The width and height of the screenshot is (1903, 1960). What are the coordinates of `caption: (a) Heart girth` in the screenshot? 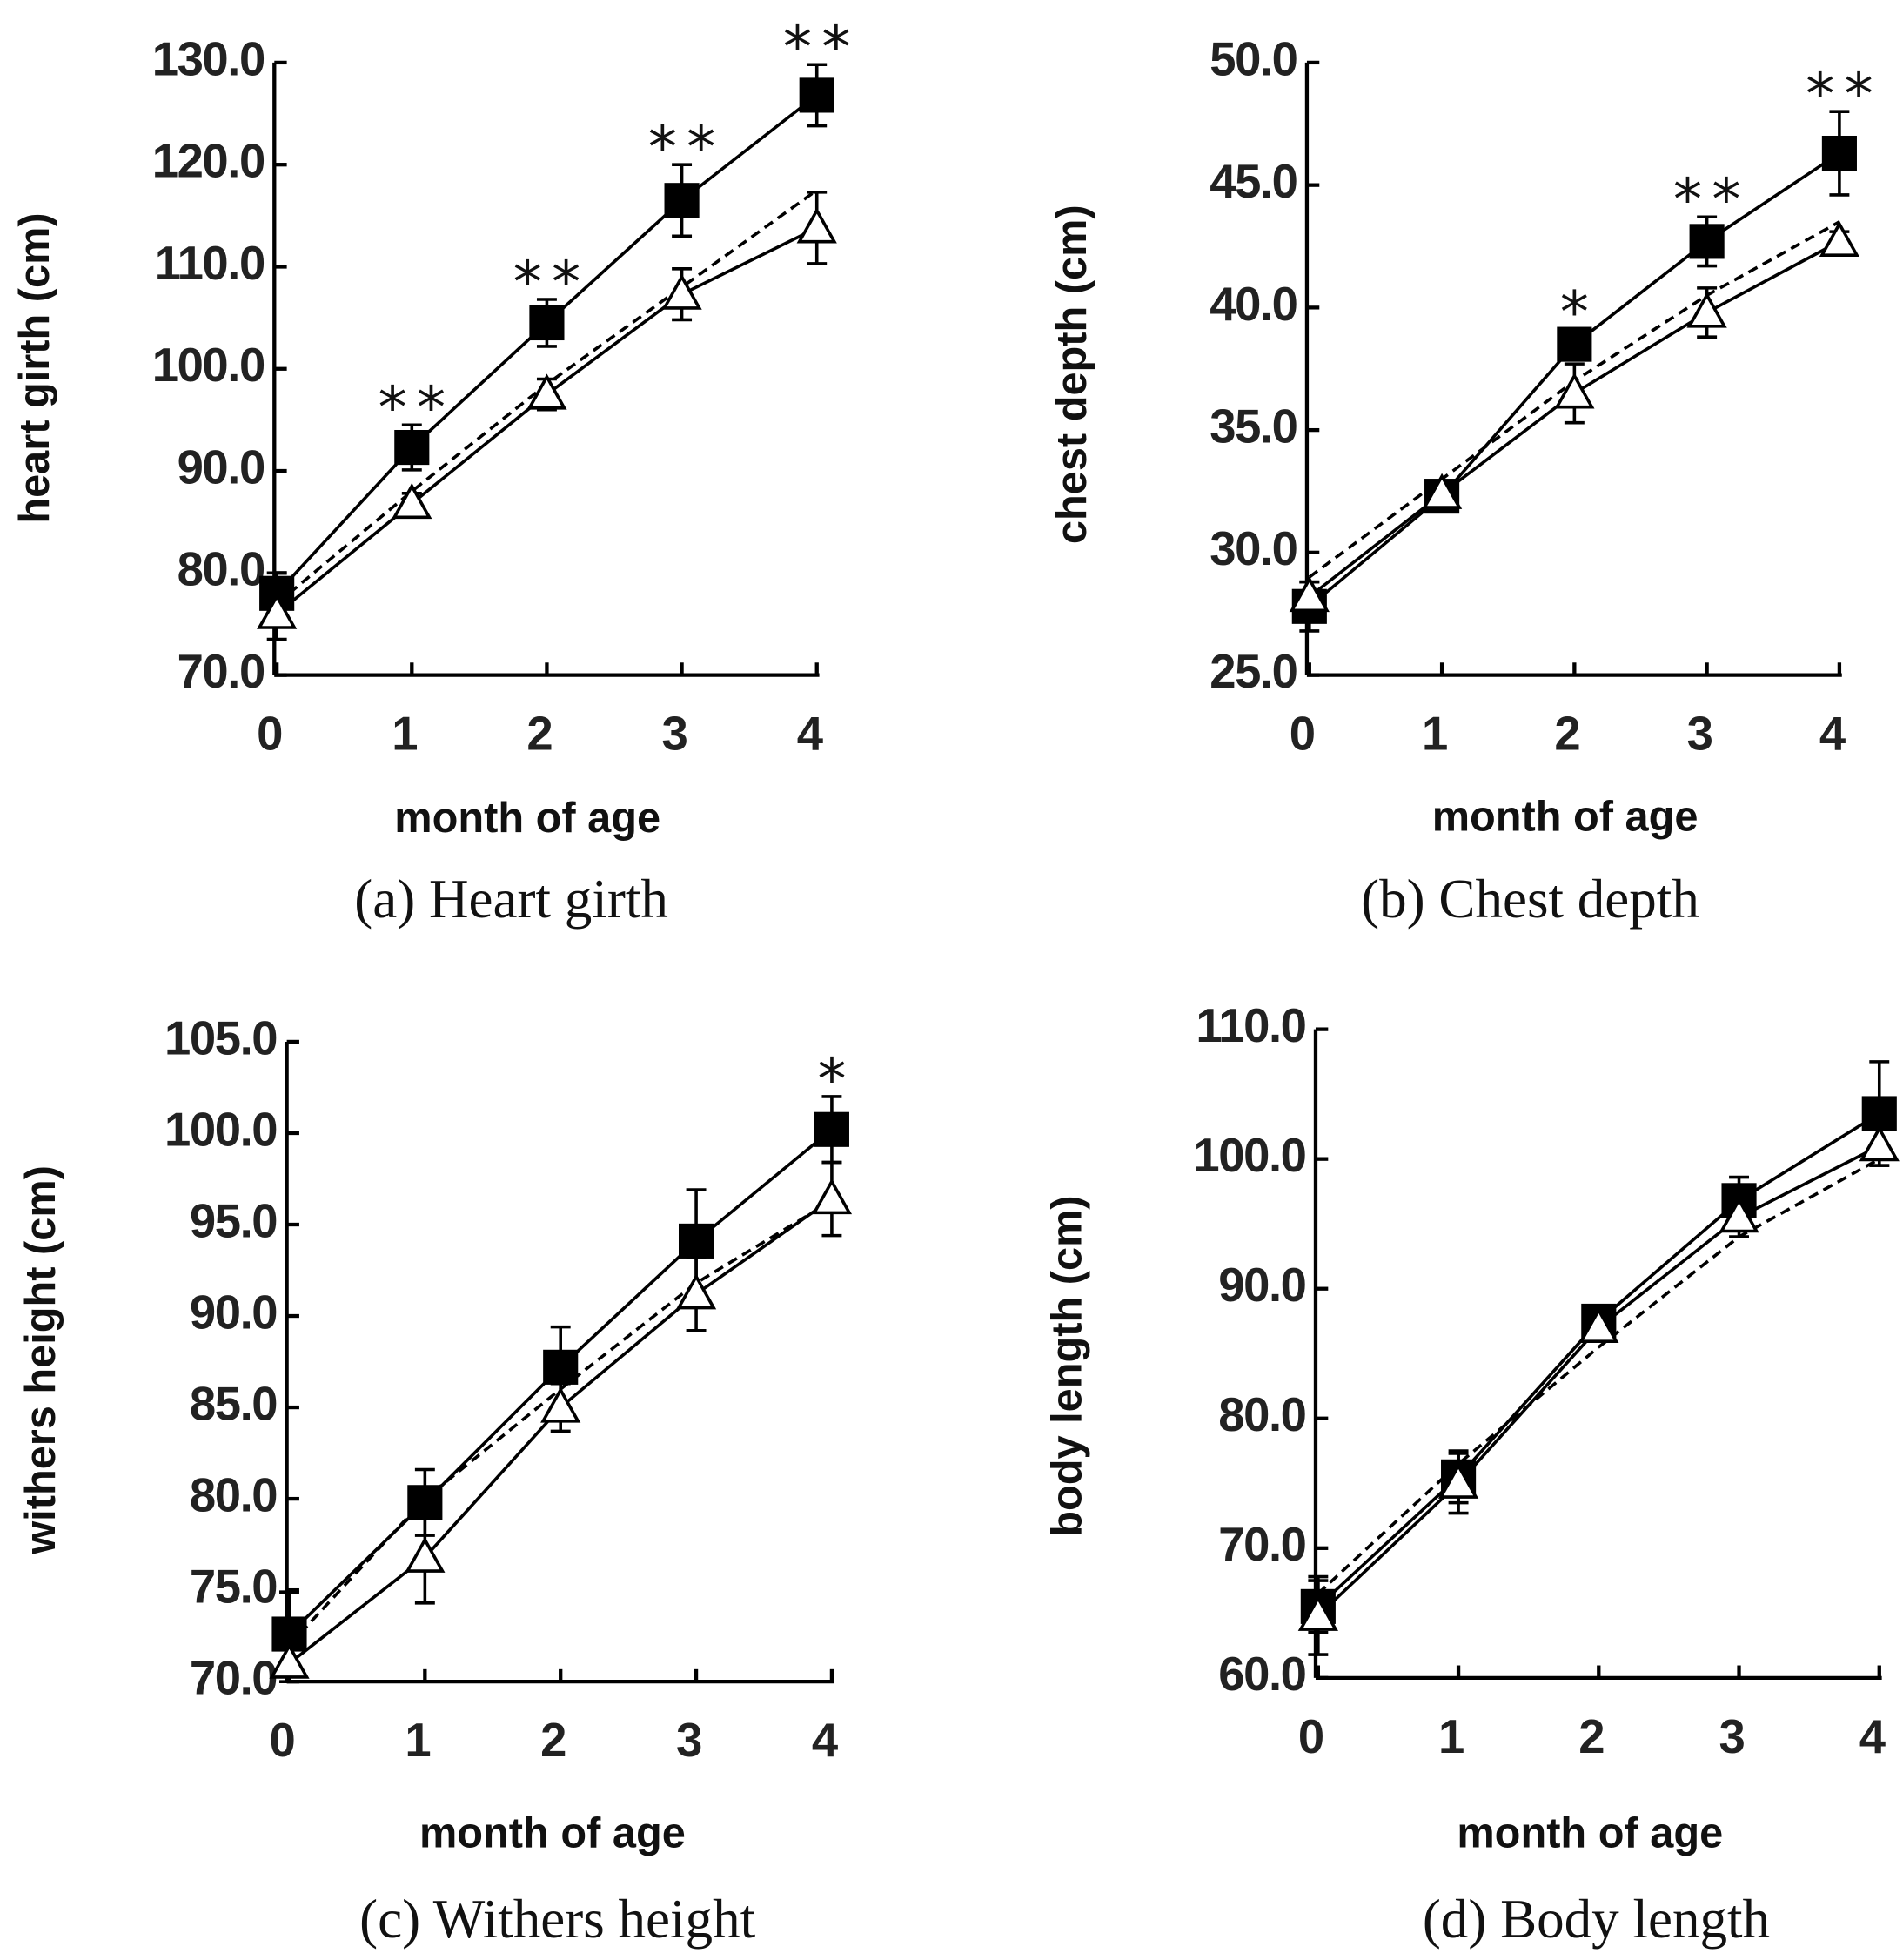 It's located at (511, 899).